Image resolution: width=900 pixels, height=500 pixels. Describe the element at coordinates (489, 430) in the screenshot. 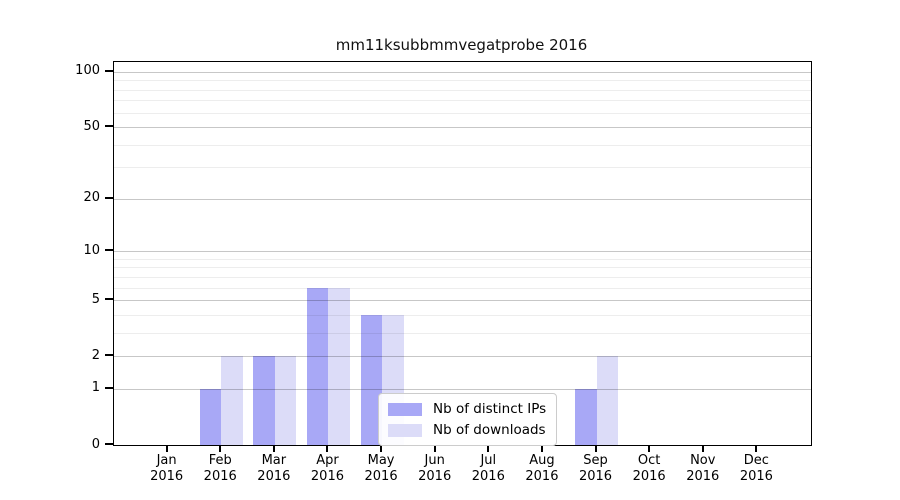

I see `legend-label-downloads: Nb of downloads` at that location.